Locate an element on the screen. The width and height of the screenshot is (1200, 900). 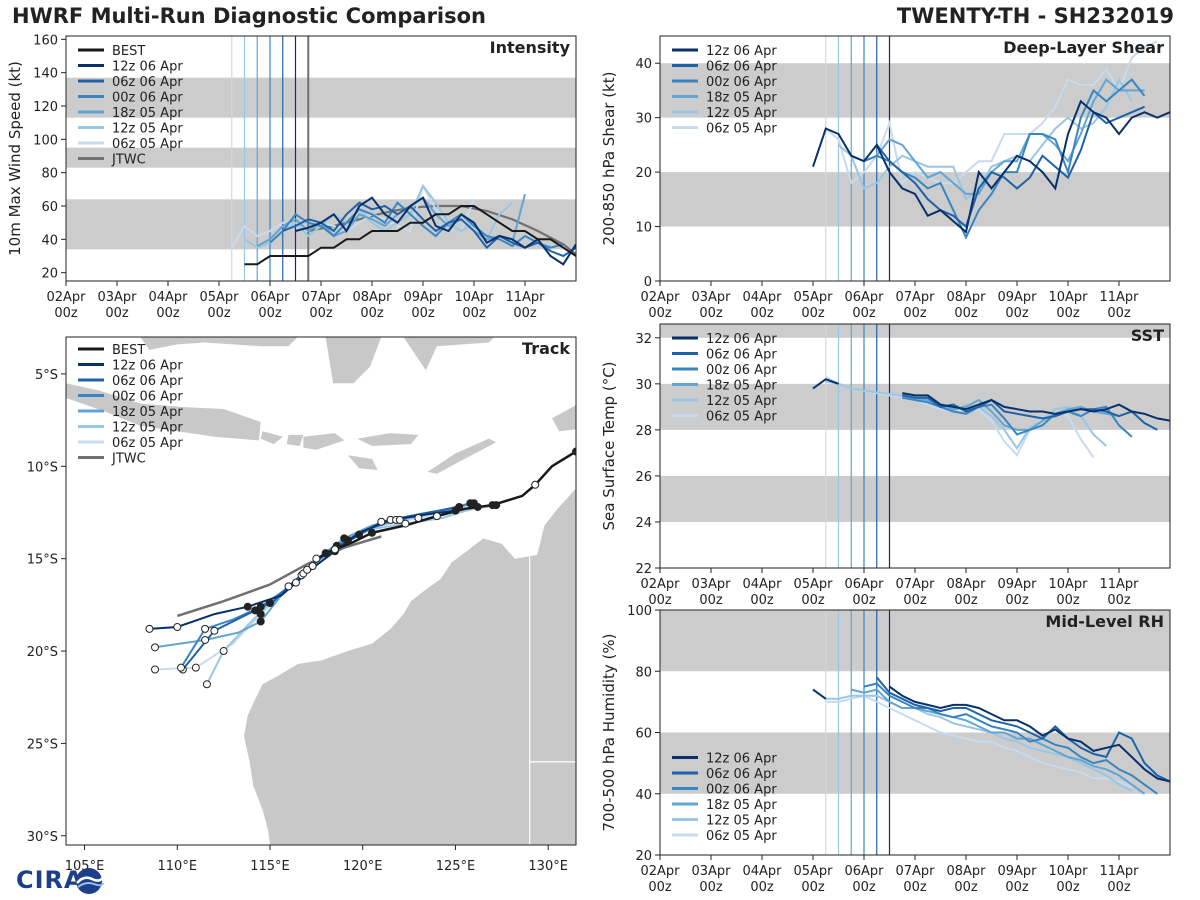
y-tick-label: 80 is located at coordinates (643, 672).